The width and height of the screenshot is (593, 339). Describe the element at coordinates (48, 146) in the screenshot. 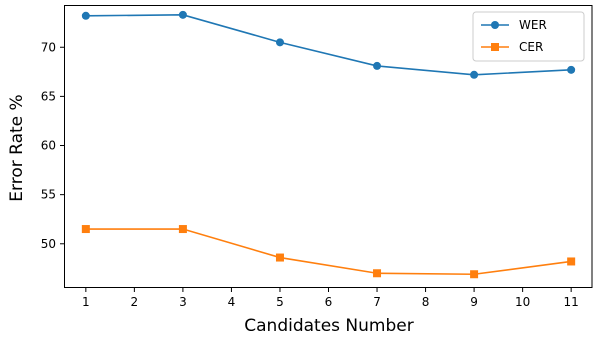

I see `y-tick-label: 60` at that location.